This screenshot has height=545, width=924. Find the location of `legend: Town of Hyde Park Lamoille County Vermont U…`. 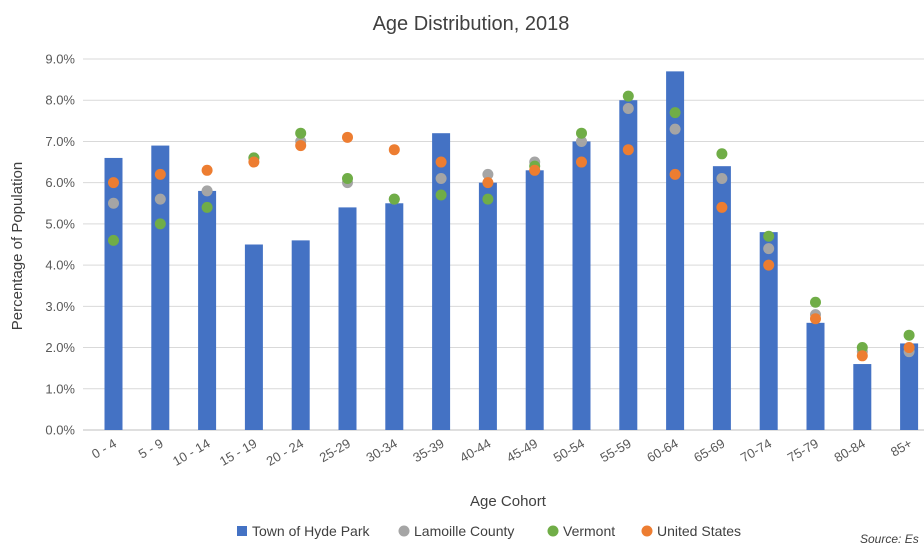

legend: Town of Hyde Park Lamoille County Vermont U… is located at coordinates (489, 531).